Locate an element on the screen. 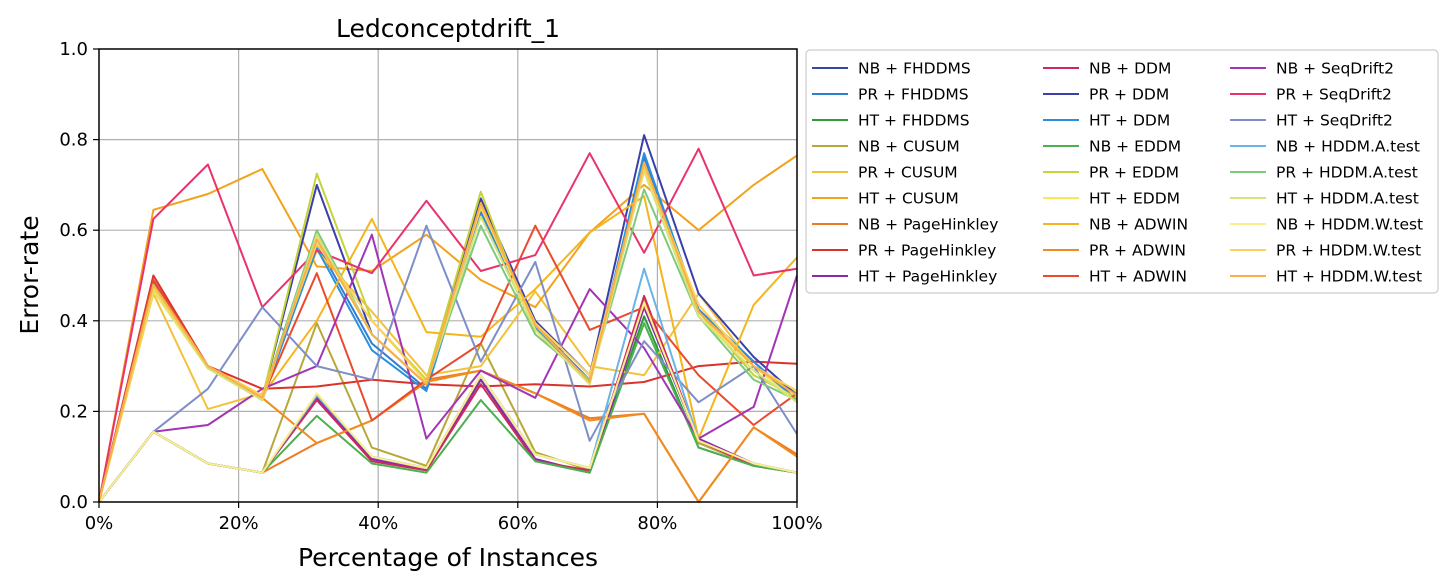  legend-label: HT + DDM is located at coordinates (1129, 121).